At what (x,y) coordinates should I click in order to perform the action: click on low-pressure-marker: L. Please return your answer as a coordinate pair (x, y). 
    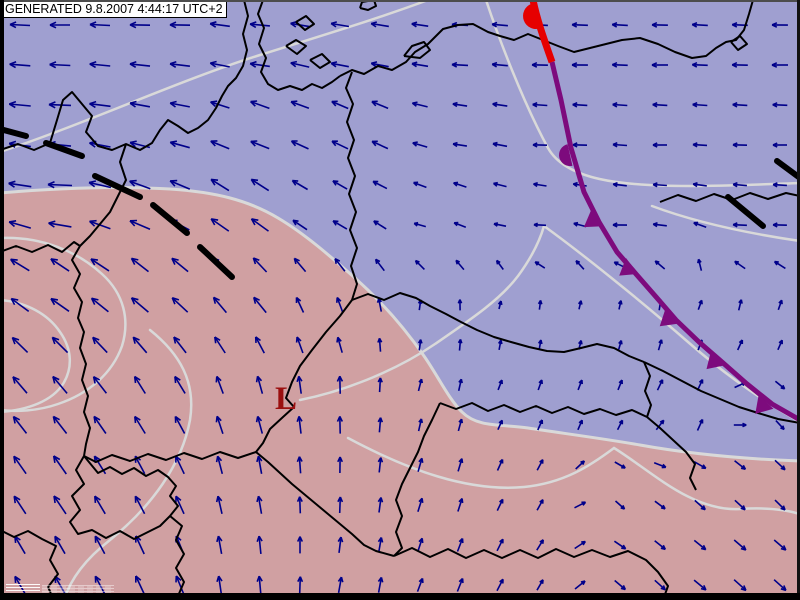
    Looking at the image, I should click on (286, 399).